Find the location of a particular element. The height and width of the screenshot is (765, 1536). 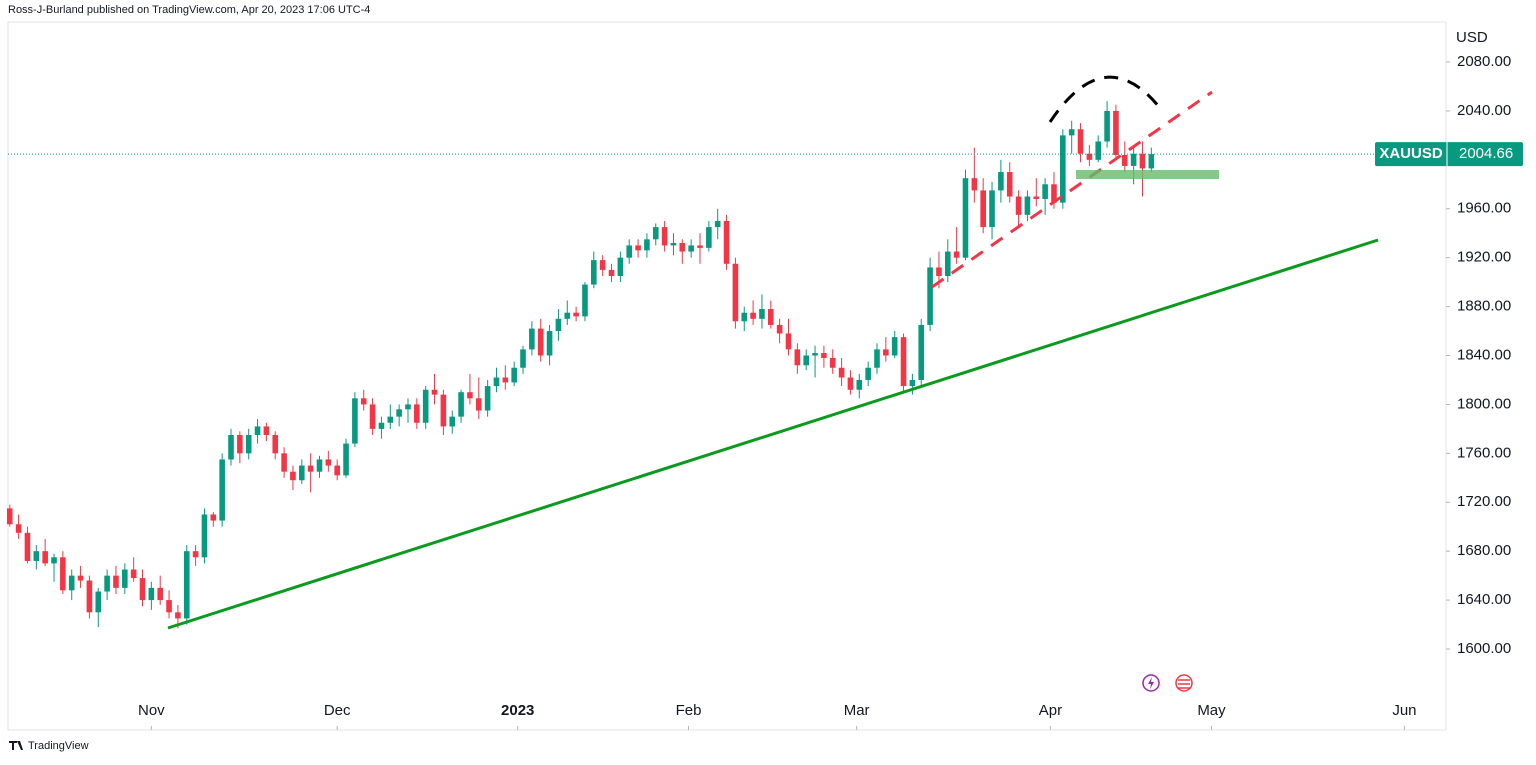

x-tick-label: Jun is located at coordinates (1404, 710).